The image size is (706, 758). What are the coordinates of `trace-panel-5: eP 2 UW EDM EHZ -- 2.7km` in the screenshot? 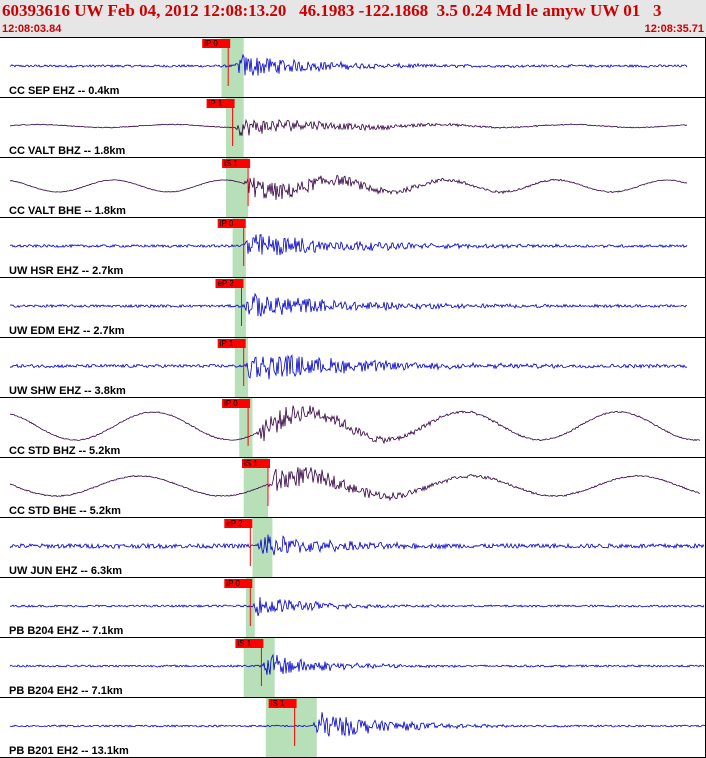 It's located at (353, 308).